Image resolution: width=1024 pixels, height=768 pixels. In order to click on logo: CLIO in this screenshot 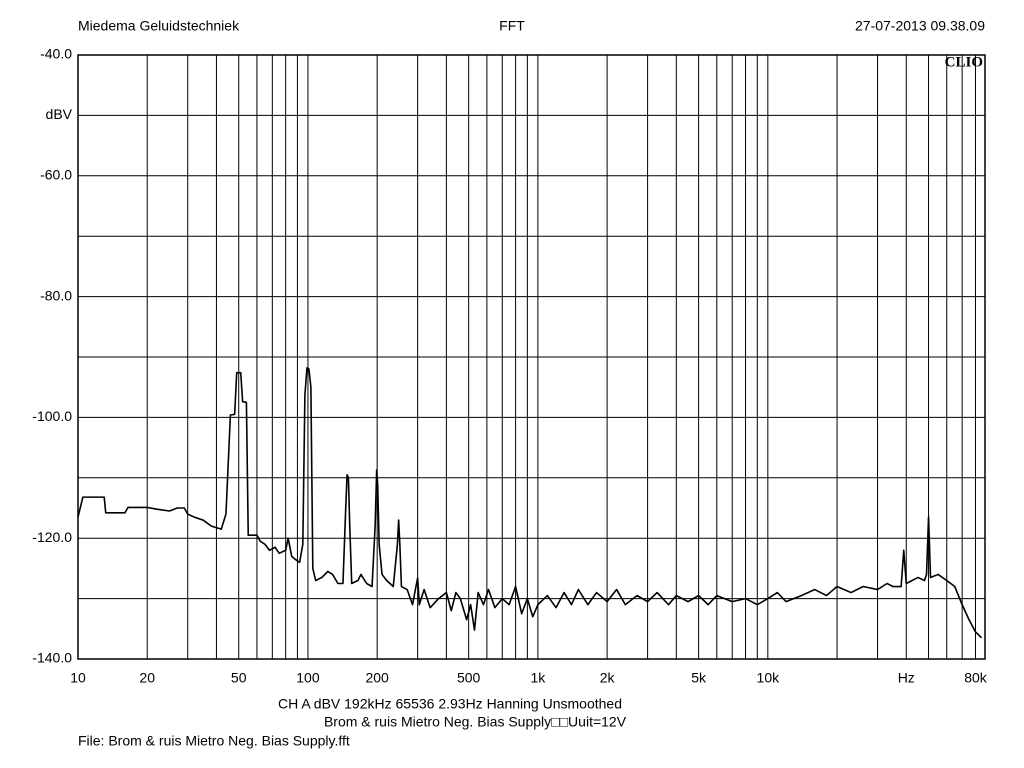, I will do `click(964, 62)`.